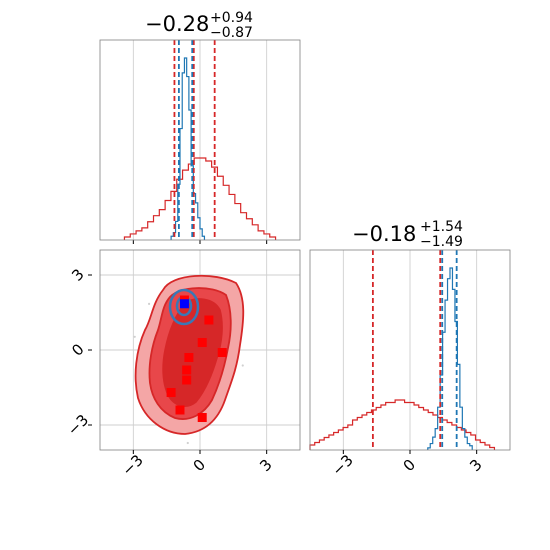 The image size is (550, 550). I want to click on panel-1-title-value: −0.28, so click(177, 24).